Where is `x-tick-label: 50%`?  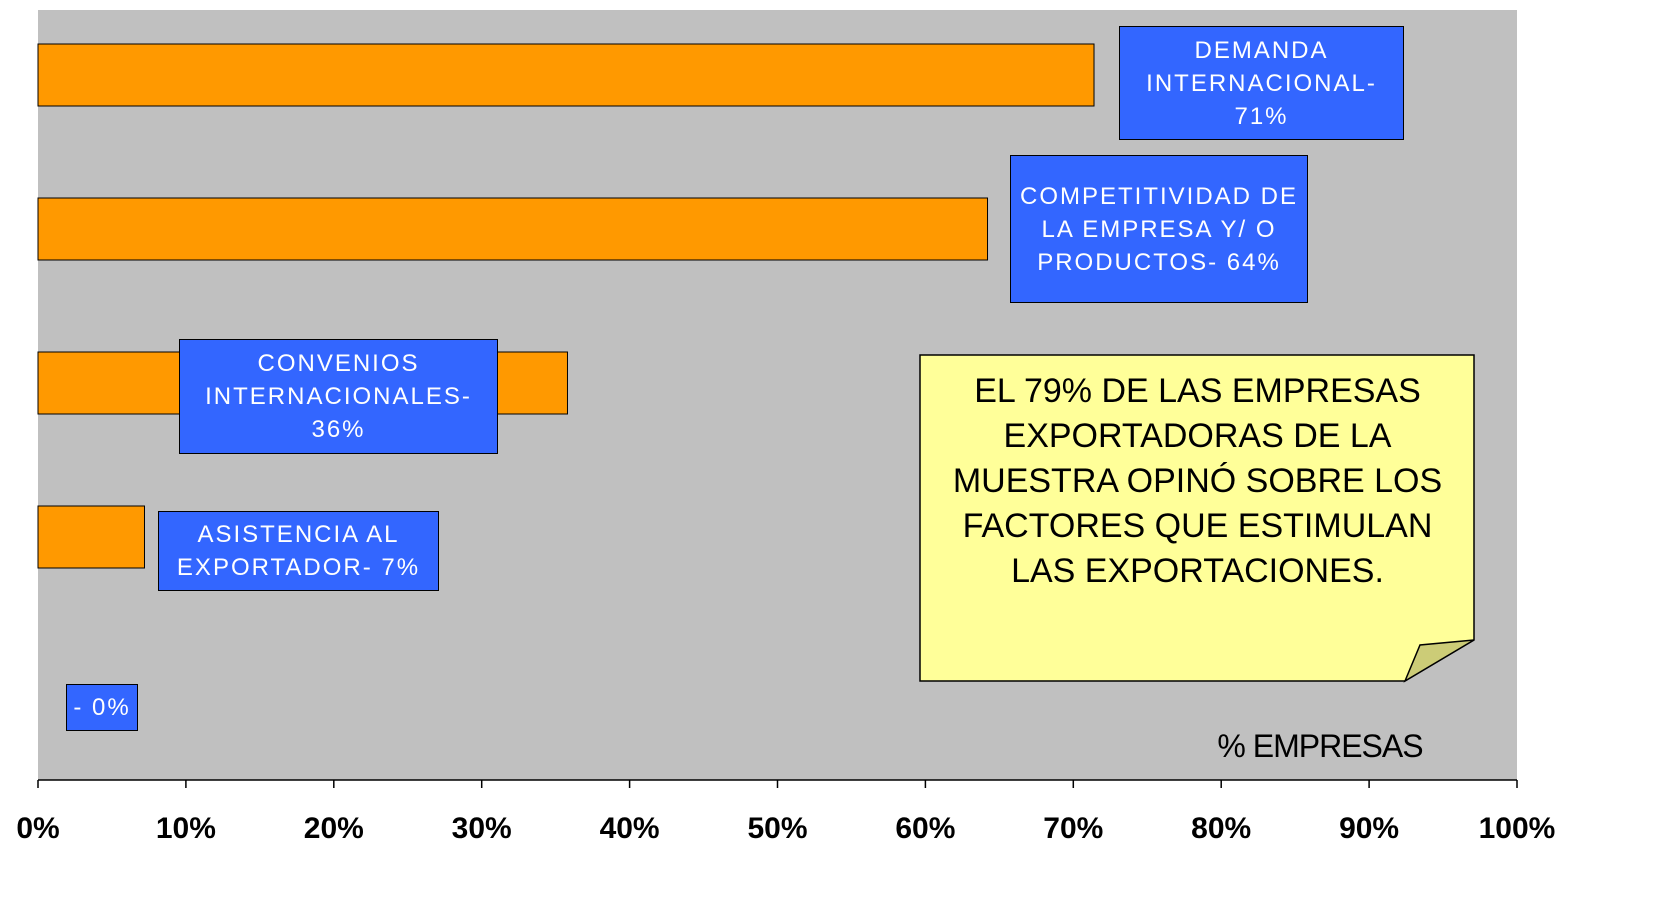 x-tick-label: 50% is located at coordinates (777, 828).